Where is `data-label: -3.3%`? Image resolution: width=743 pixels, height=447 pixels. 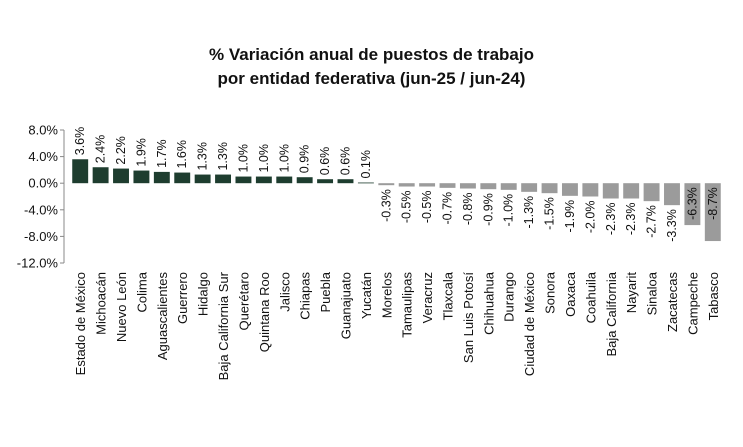
data-label: -3.3% is located at coordinates (672, 225).